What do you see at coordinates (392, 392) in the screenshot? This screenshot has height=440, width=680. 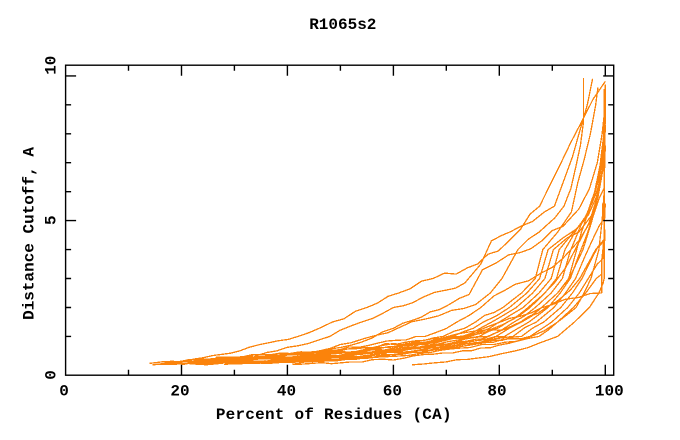 I see `svg-text: 60` at bounding box center [392, 392].